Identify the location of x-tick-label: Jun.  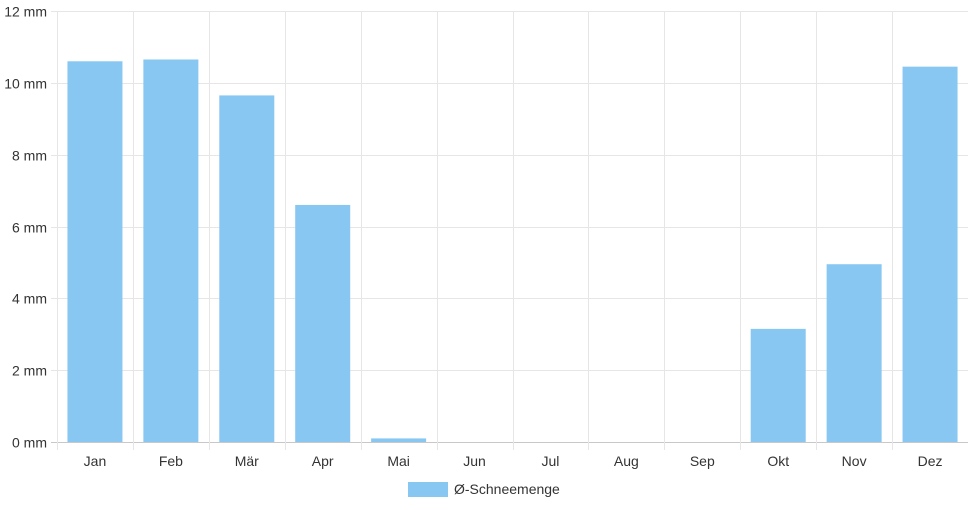
(474, 461).